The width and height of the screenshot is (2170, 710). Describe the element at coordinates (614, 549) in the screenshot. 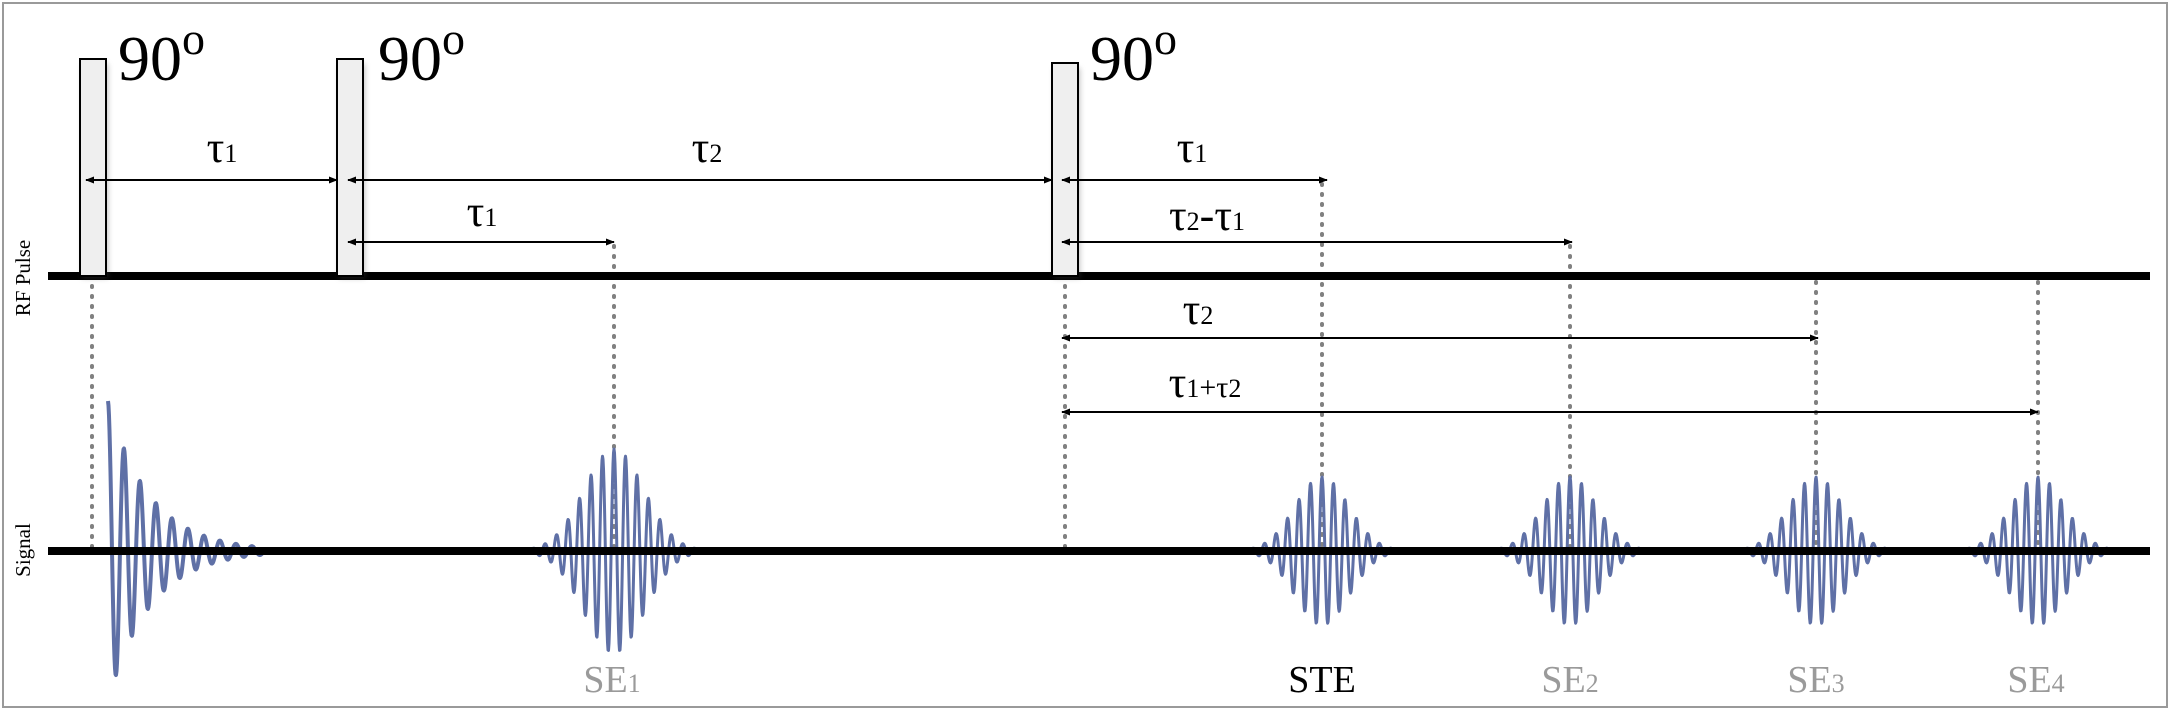

I see `echo-waveform-se1` at that location.